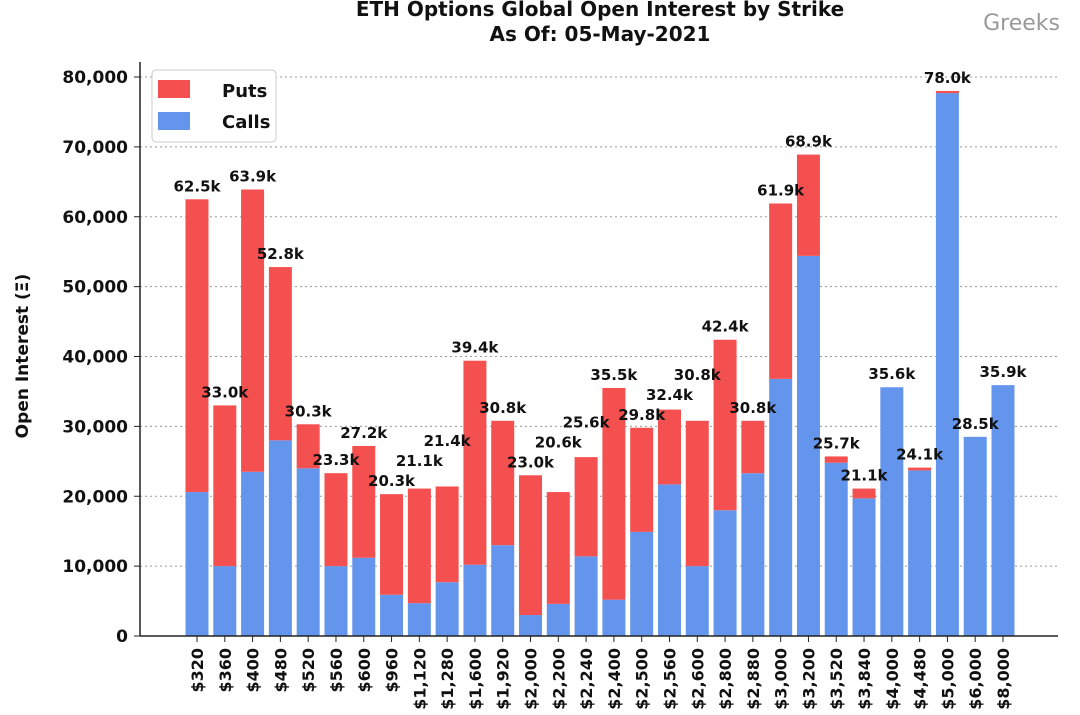  Describe the element at coordinates (1021, 23) in the screenshot. I see `watermark: Greeks` at that location.